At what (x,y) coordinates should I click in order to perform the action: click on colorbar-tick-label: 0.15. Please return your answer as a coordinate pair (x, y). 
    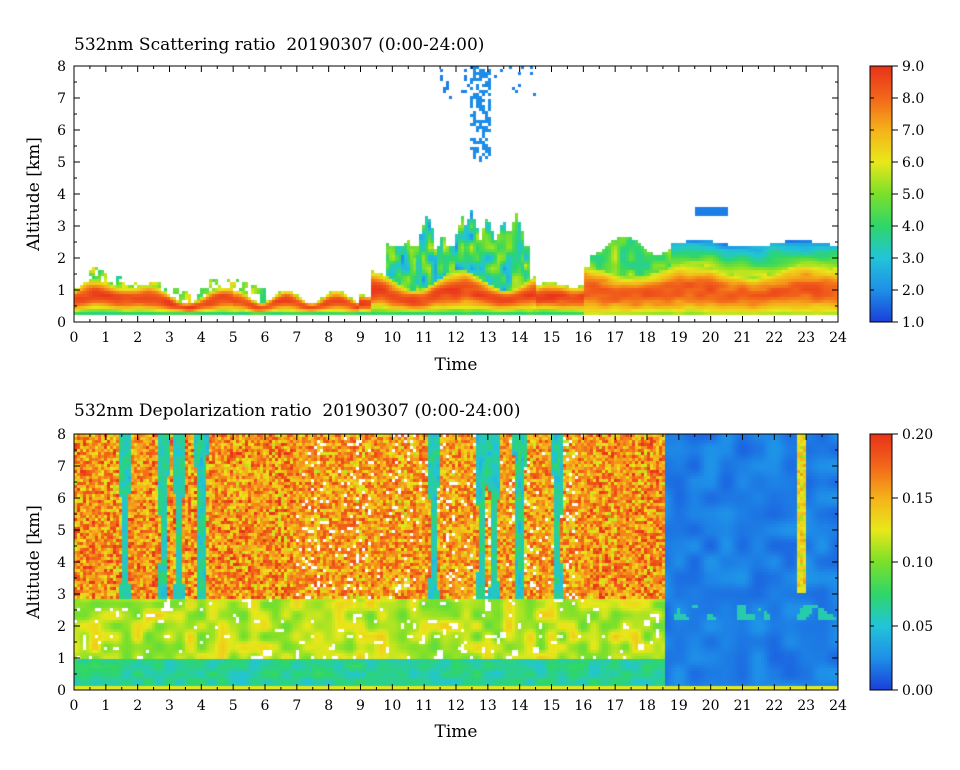
    Looking at the image, I should click on (917, 499).